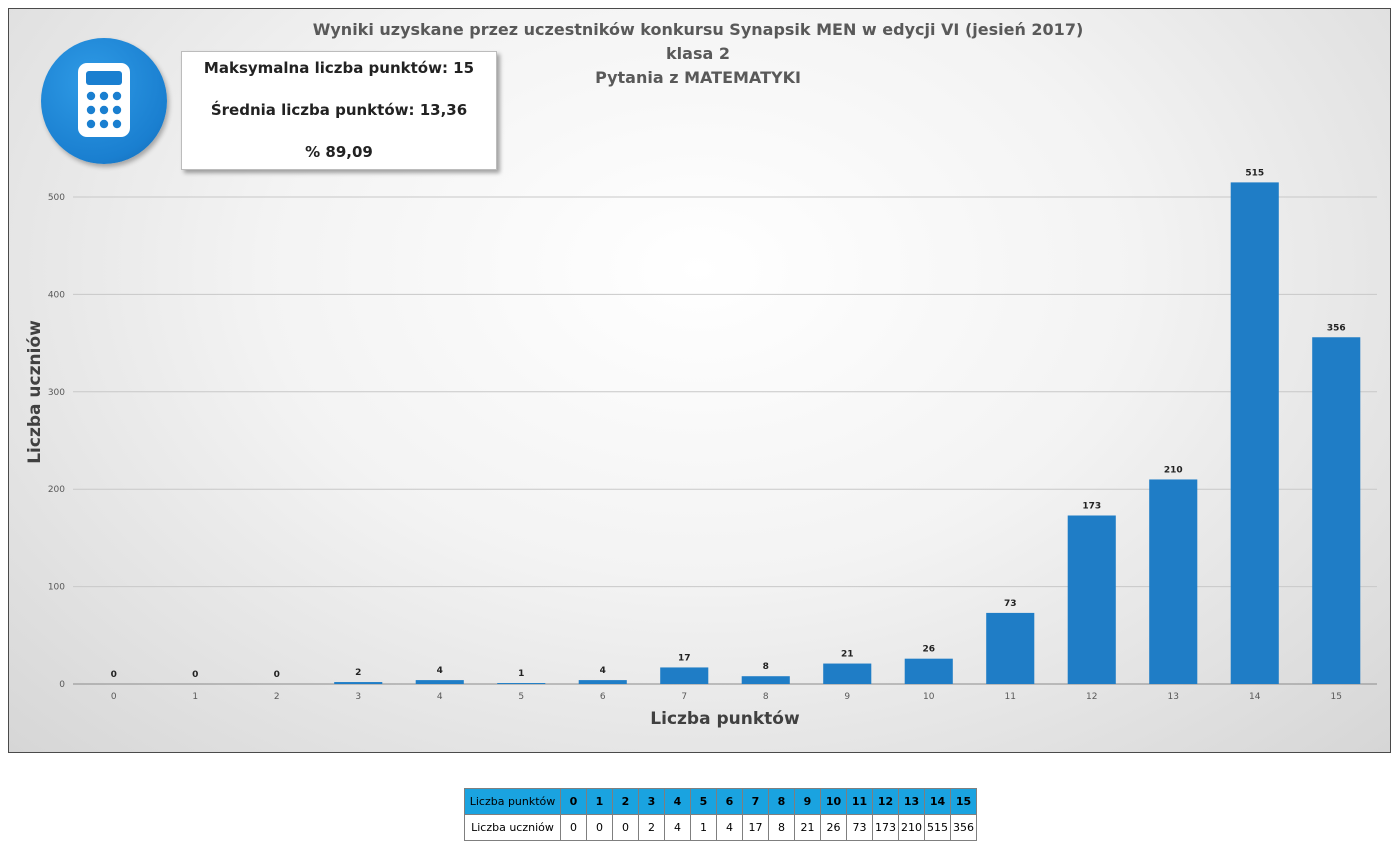  I want to click on y-tick-label: 400, so click(56, 295).